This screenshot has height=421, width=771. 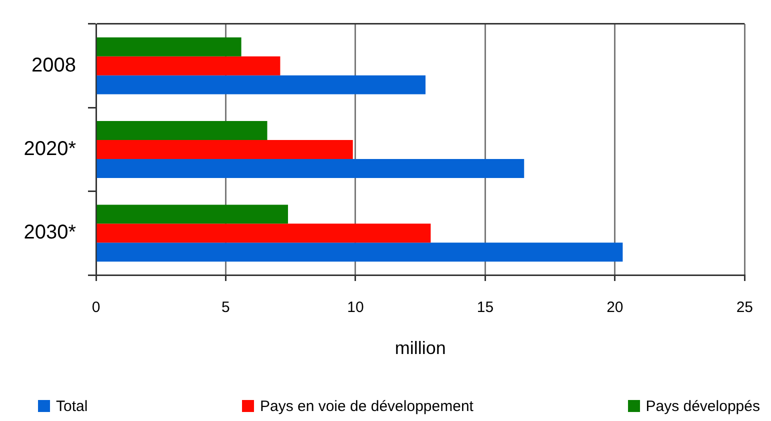 I want to click on legend-label: Total, so click(x=72, y=406).